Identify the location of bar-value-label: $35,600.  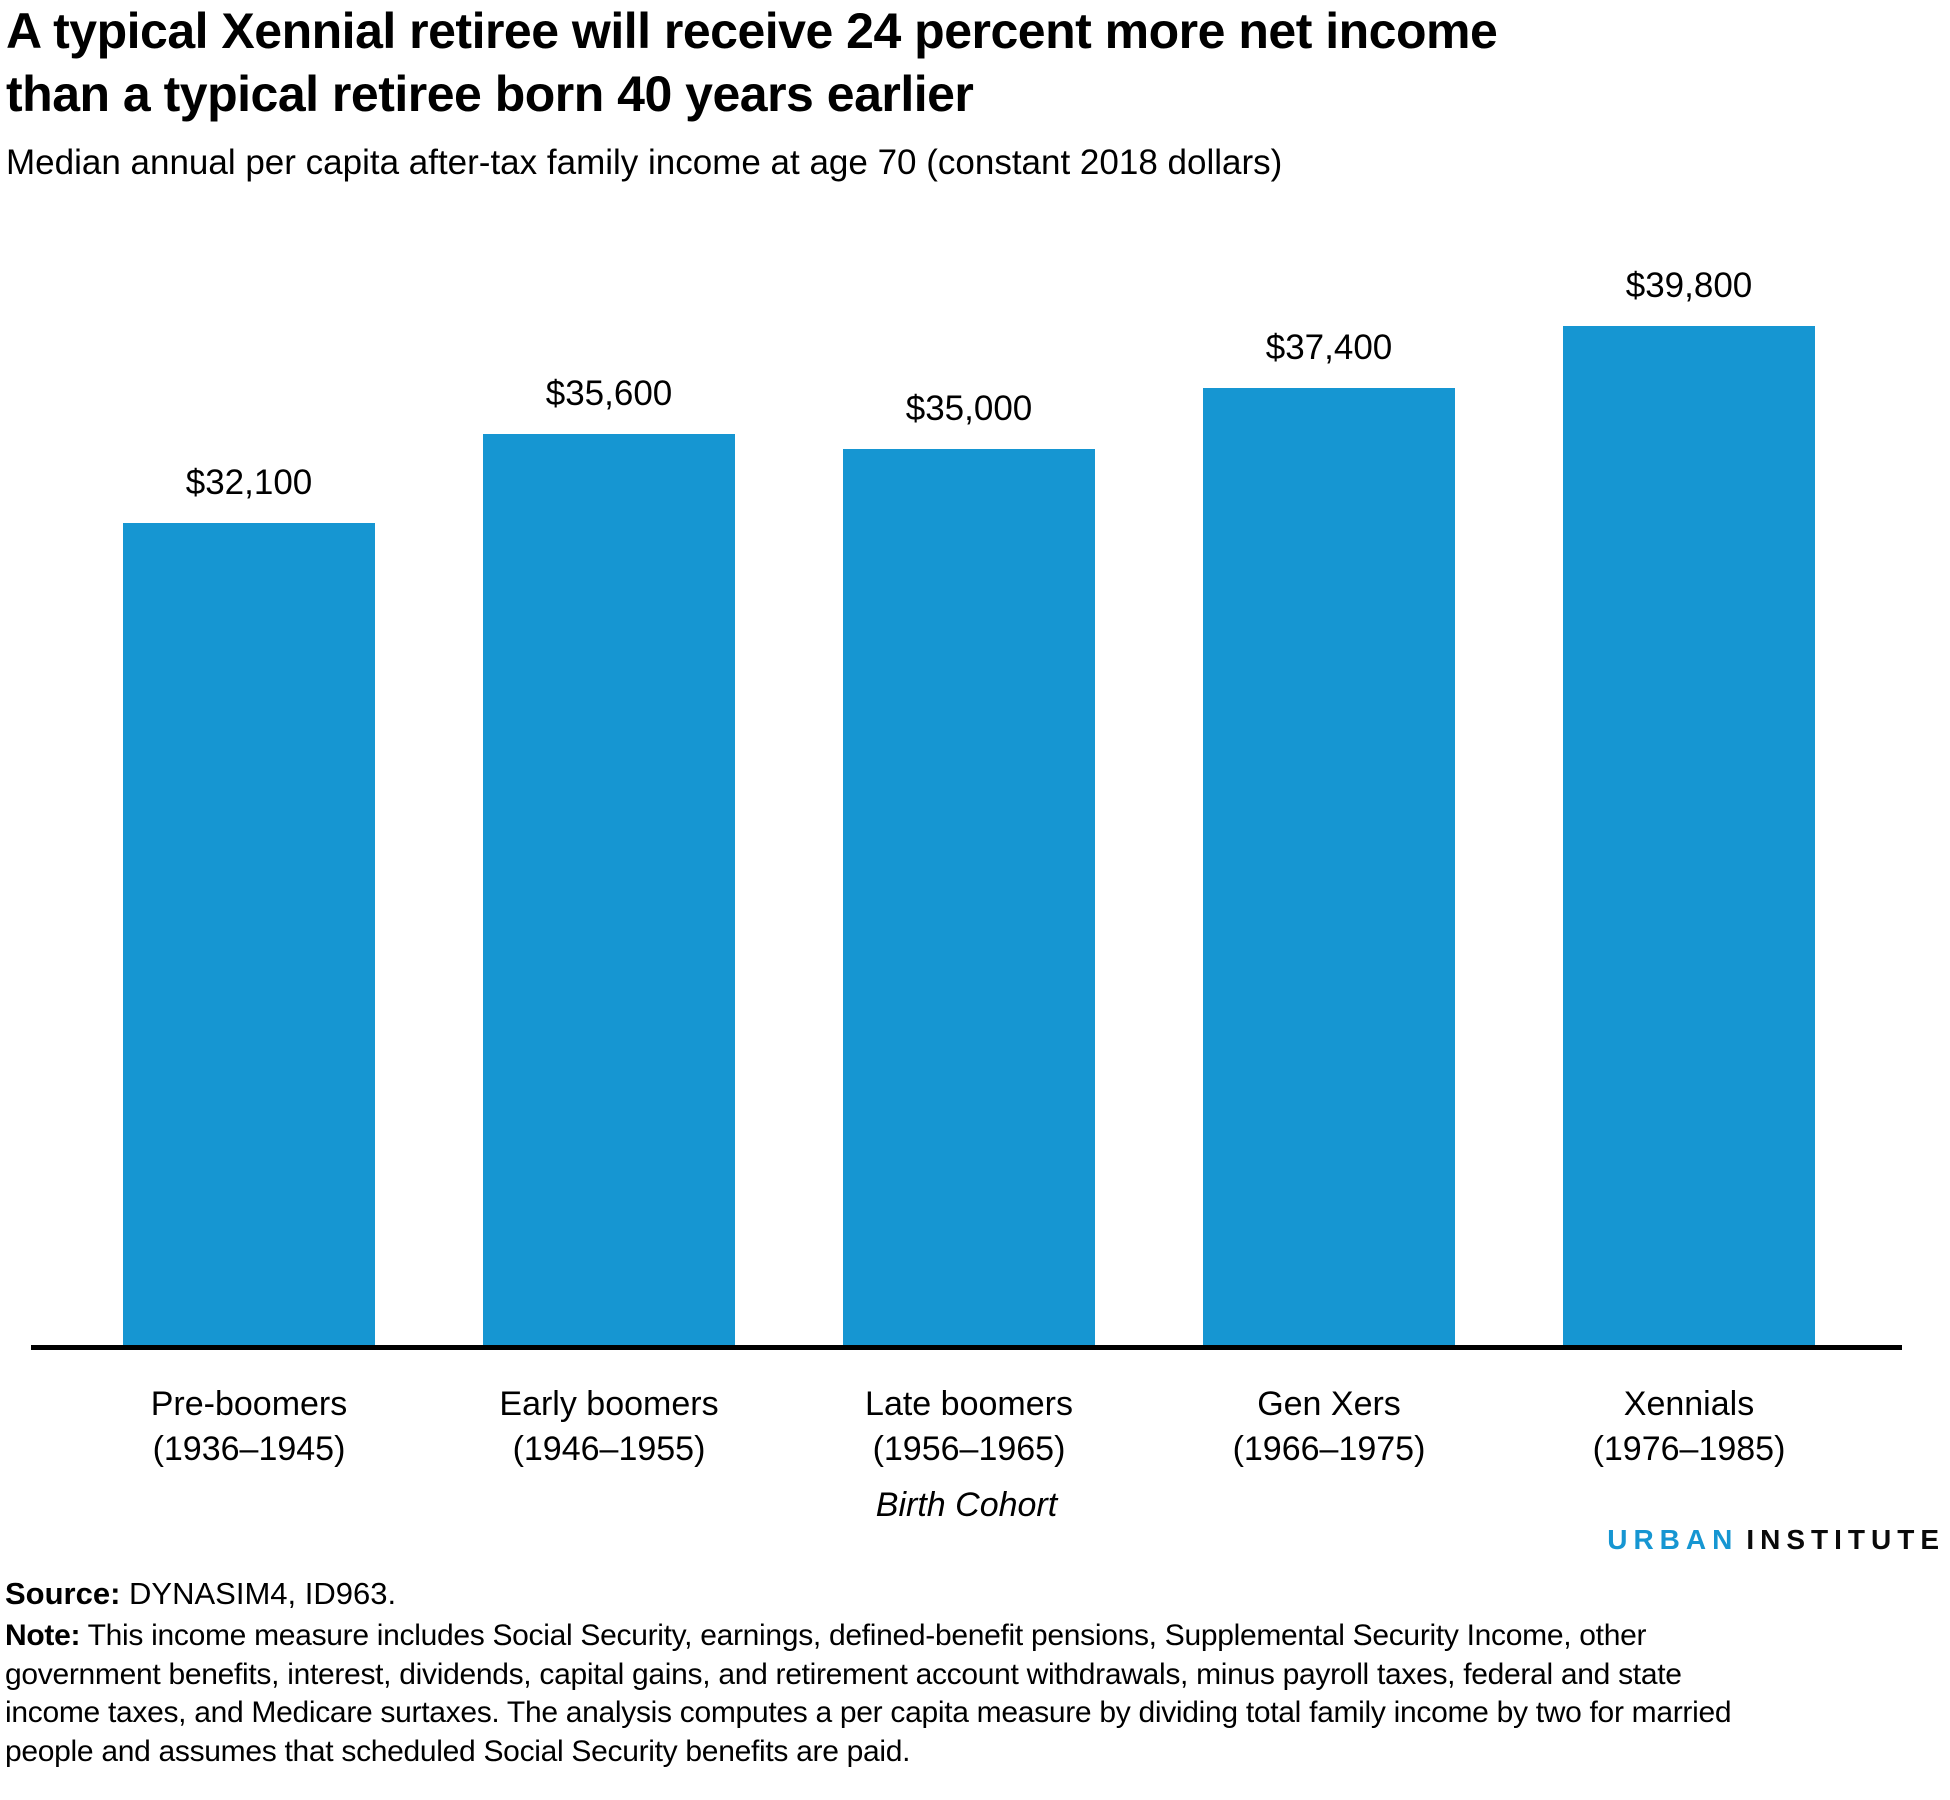
(609, 393).